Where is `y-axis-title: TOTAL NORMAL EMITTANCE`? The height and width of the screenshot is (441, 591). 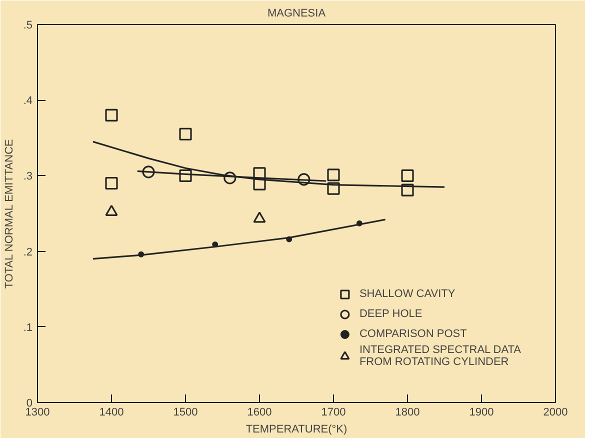
y-axis-title: TOTAL NORMAL EMITTANCE is located at coordinates (9, 214).